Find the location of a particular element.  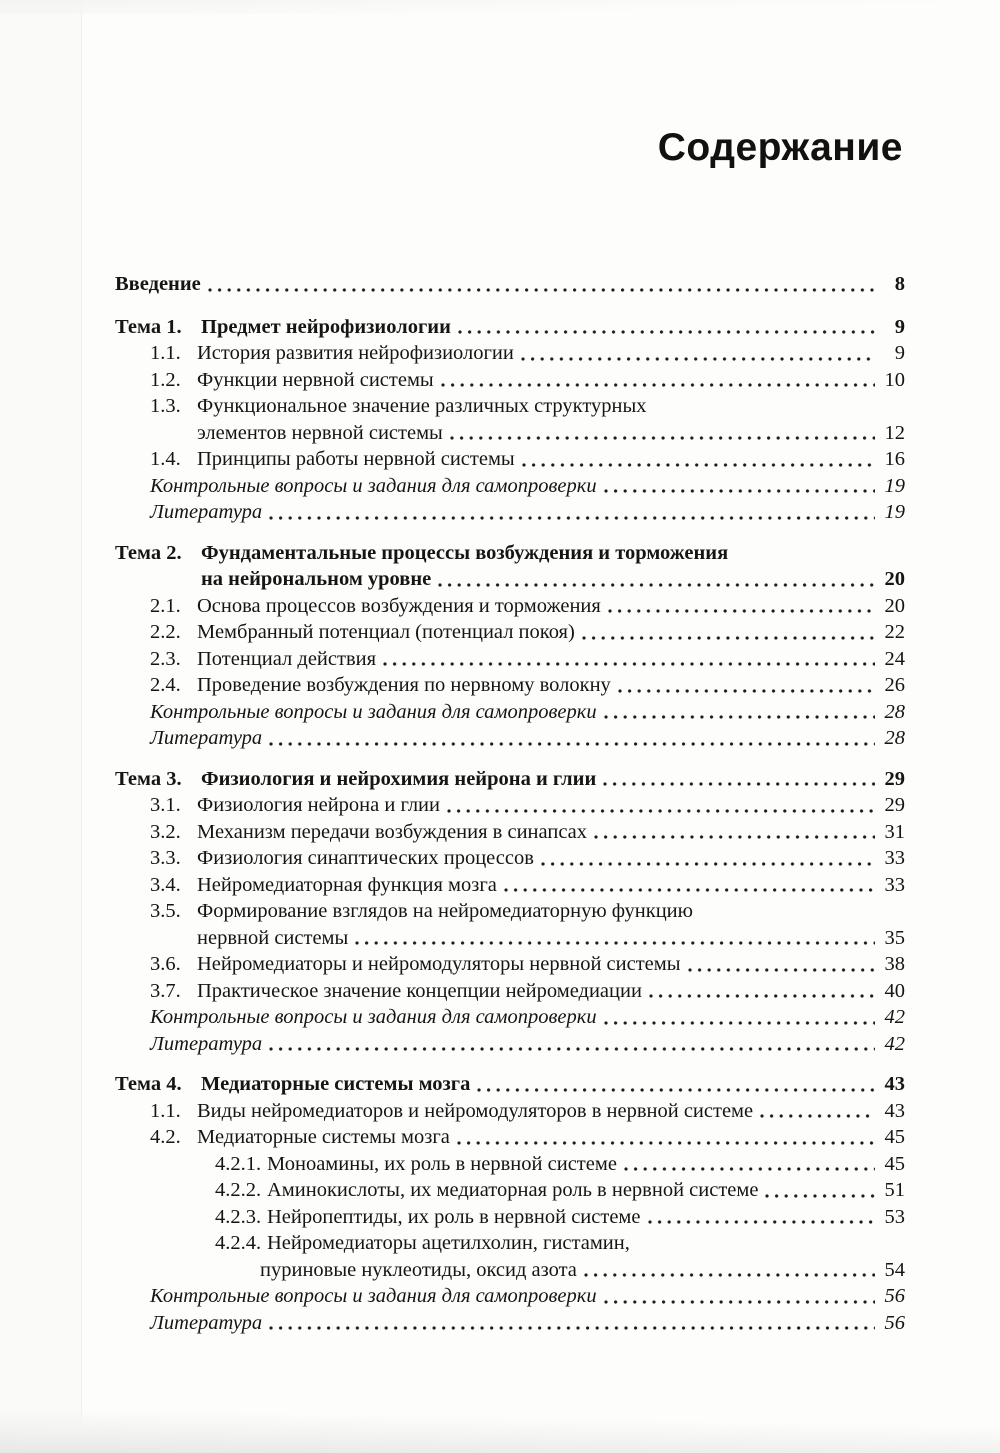

toc-page-number: 10 is located at coordinates (895, 379).